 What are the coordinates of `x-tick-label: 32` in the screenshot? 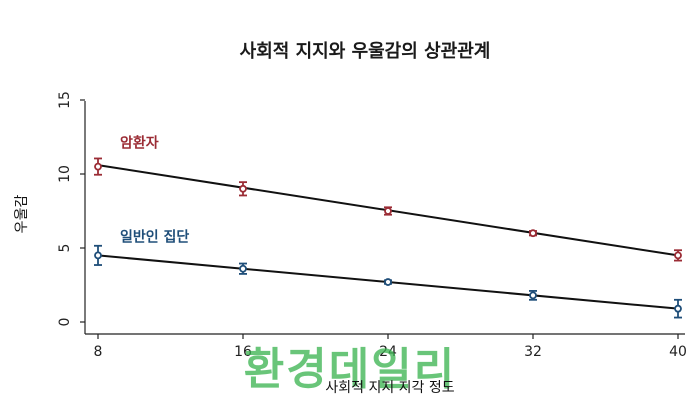 It's located at (533, 352).